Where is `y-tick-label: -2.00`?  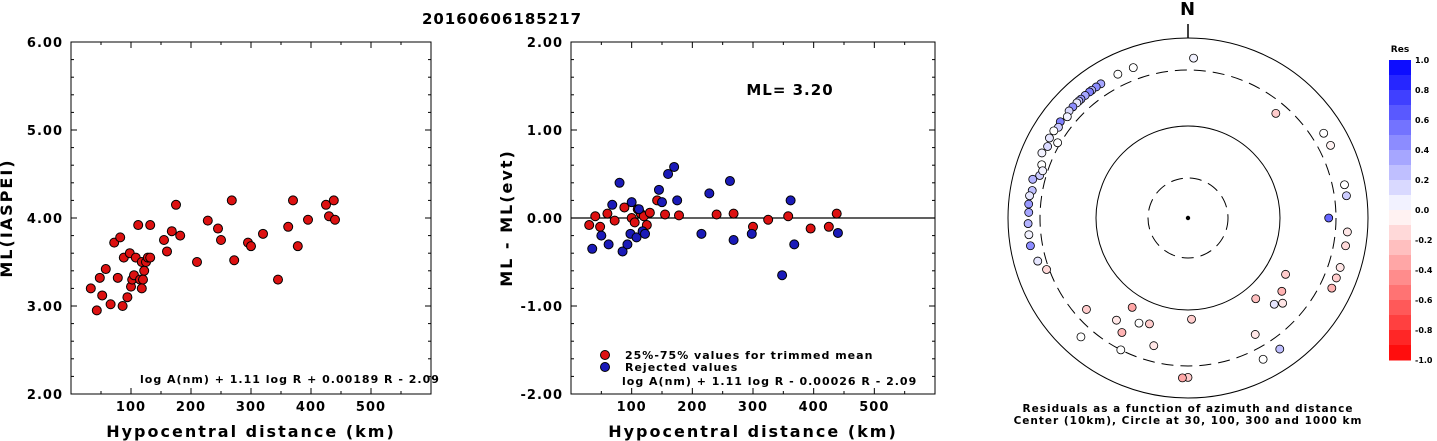
y-tick-label: -2.00 is located at coordinates (542, 395).